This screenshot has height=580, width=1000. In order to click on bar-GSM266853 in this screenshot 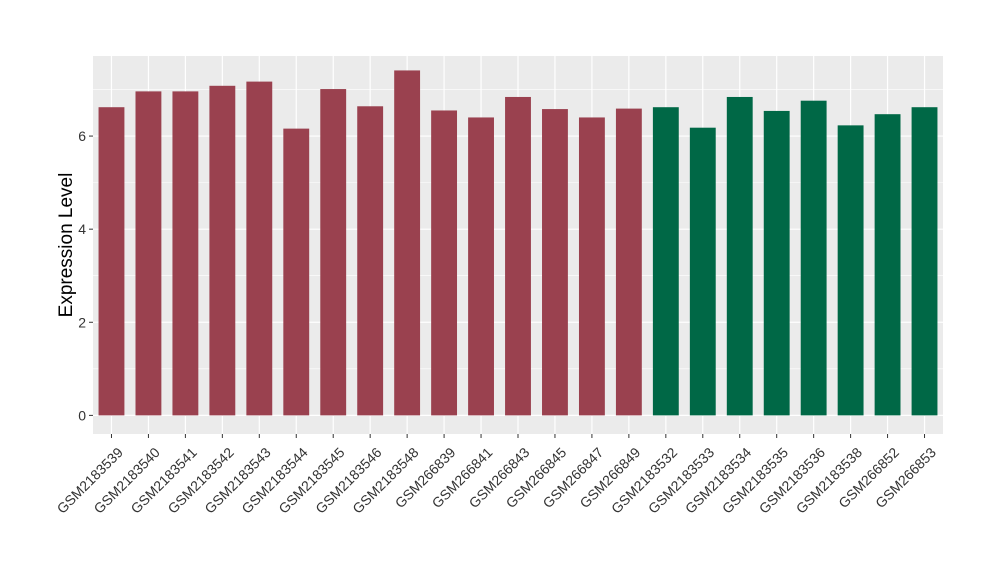, I will do `click(924, 261)`.